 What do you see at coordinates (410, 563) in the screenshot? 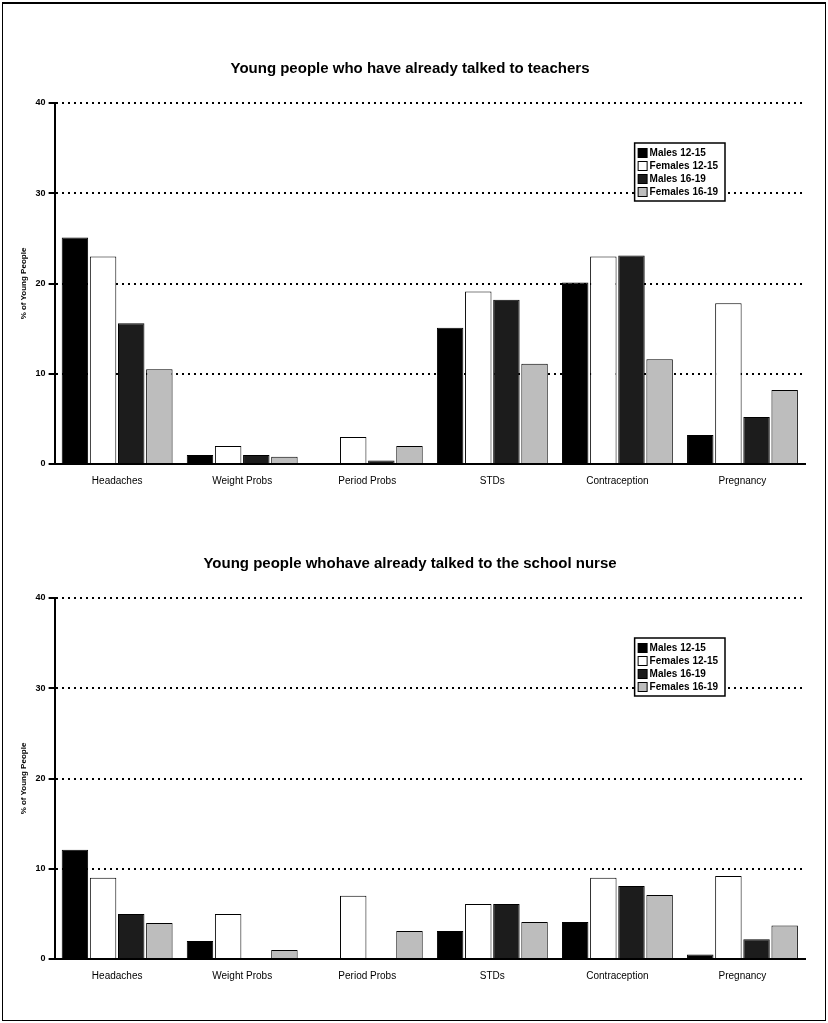
I see `chart-title: Young people whohave already talked to the school nurse` at bounding box center [410, 563].